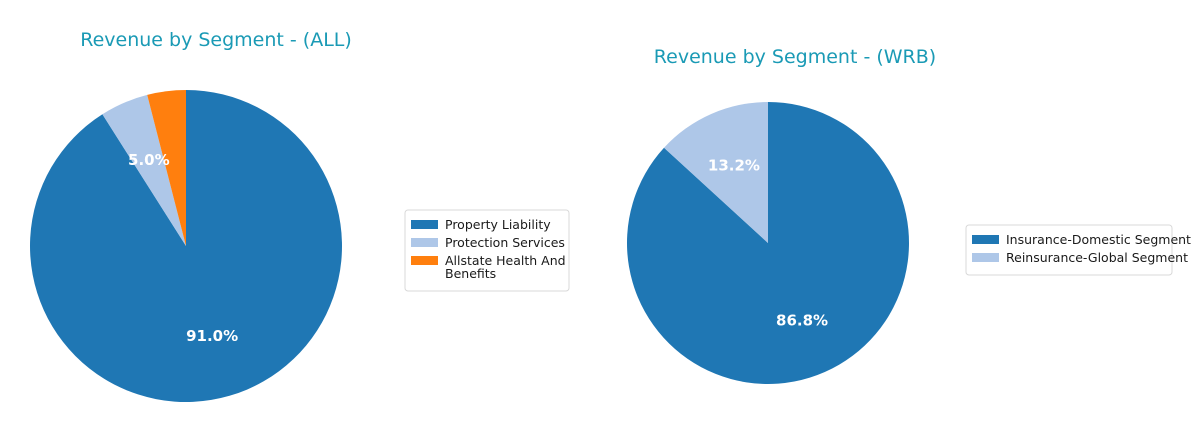 The height and width of the screenshot is (433, 1200). I want to click on chart-title-wrb: Revenue by Segment - (WRB), so click(795, 57).